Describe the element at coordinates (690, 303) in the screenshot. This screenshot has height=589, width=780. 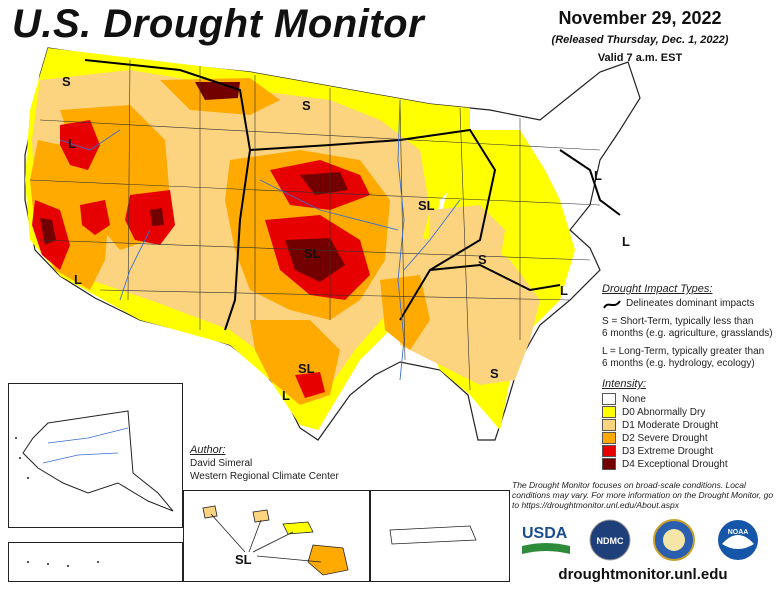
I see `impact-line-desc: Delineates dominant impacts` at that location.